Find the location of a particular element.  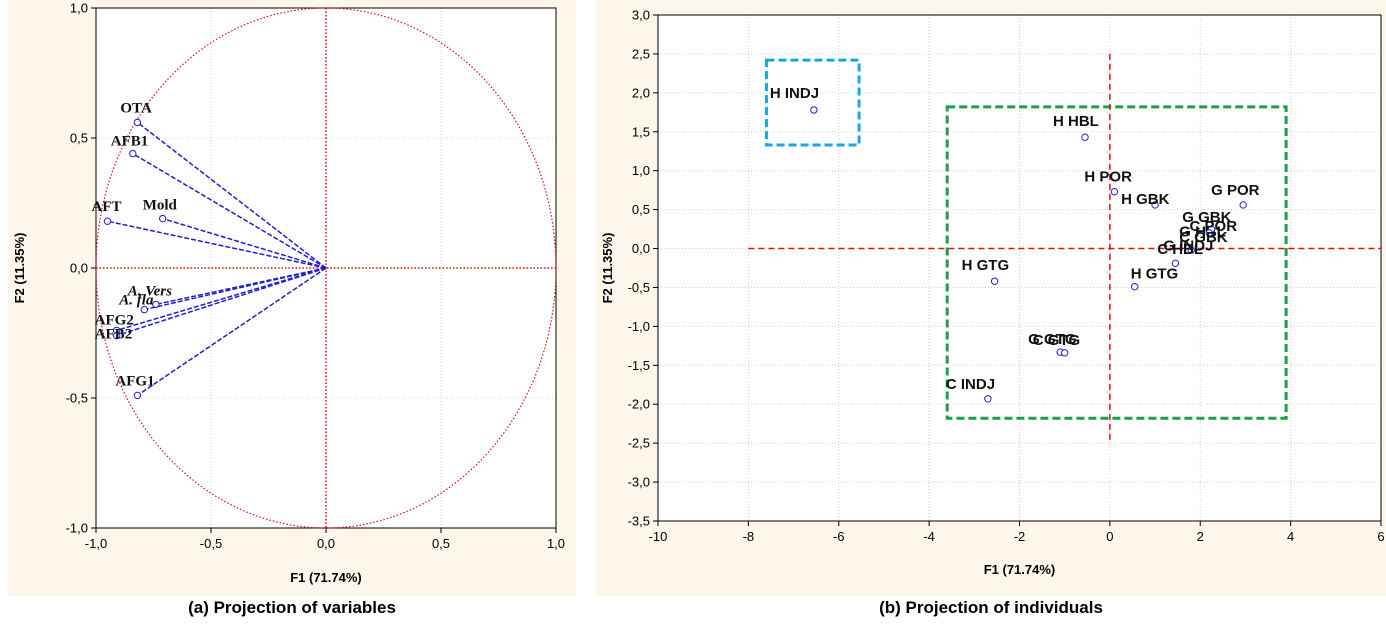

variable-label: AFG2 is located at coordinates (114, 320).